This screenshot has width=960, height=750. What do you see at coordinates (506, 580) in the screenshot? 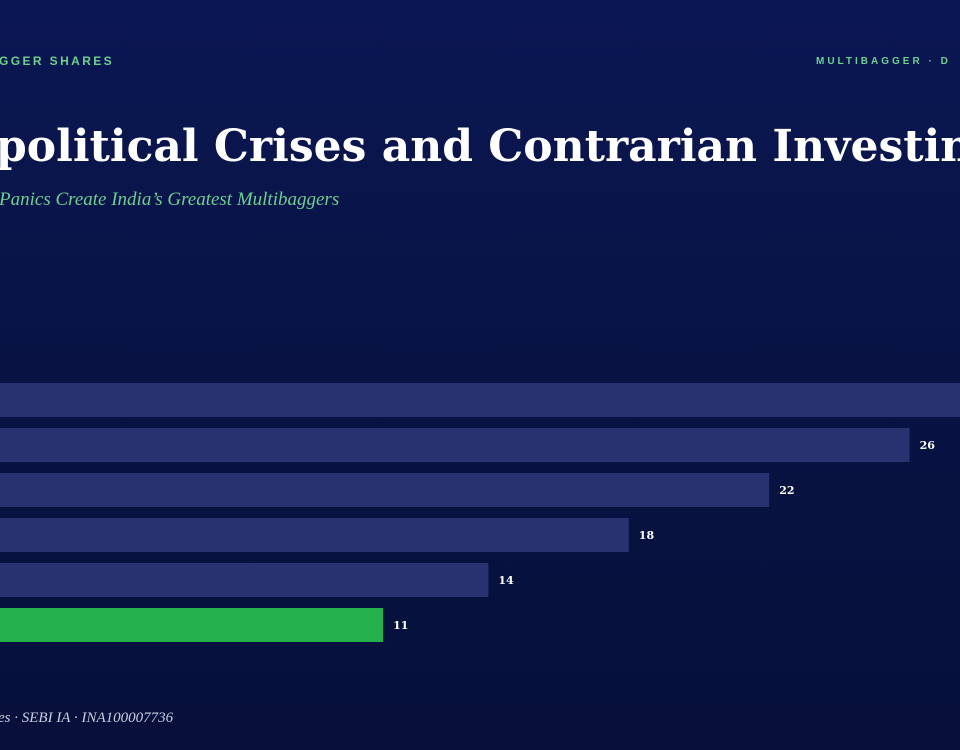
I see `value-label: 14` at bounding box center [506, 580].